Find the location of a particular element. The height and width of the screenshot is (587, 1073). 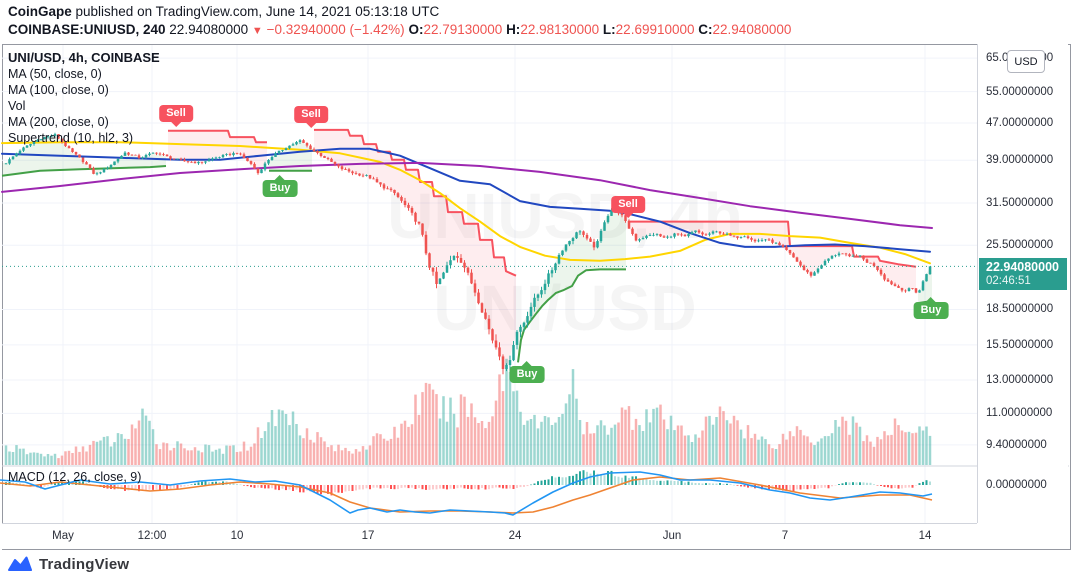

high-label: H: is located at coordinates (513, 29).